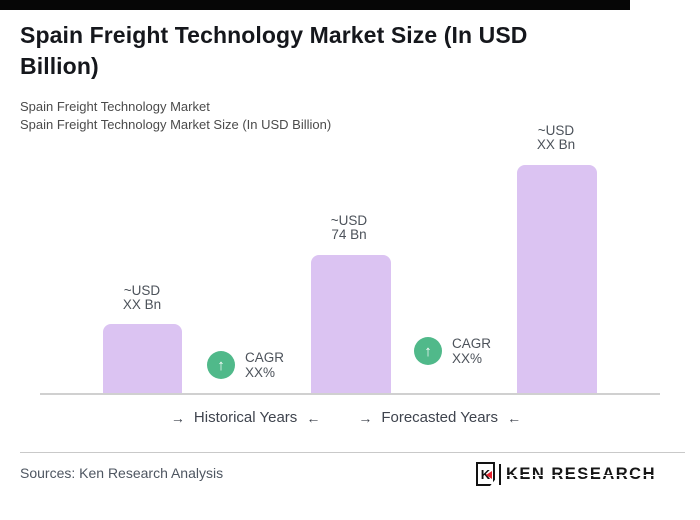 Image resolution: width=700 pixels, height=520 pixels. Describe the element at coordinates (142, 359) in the screenshot. I see `bar-historical-start` at that location.